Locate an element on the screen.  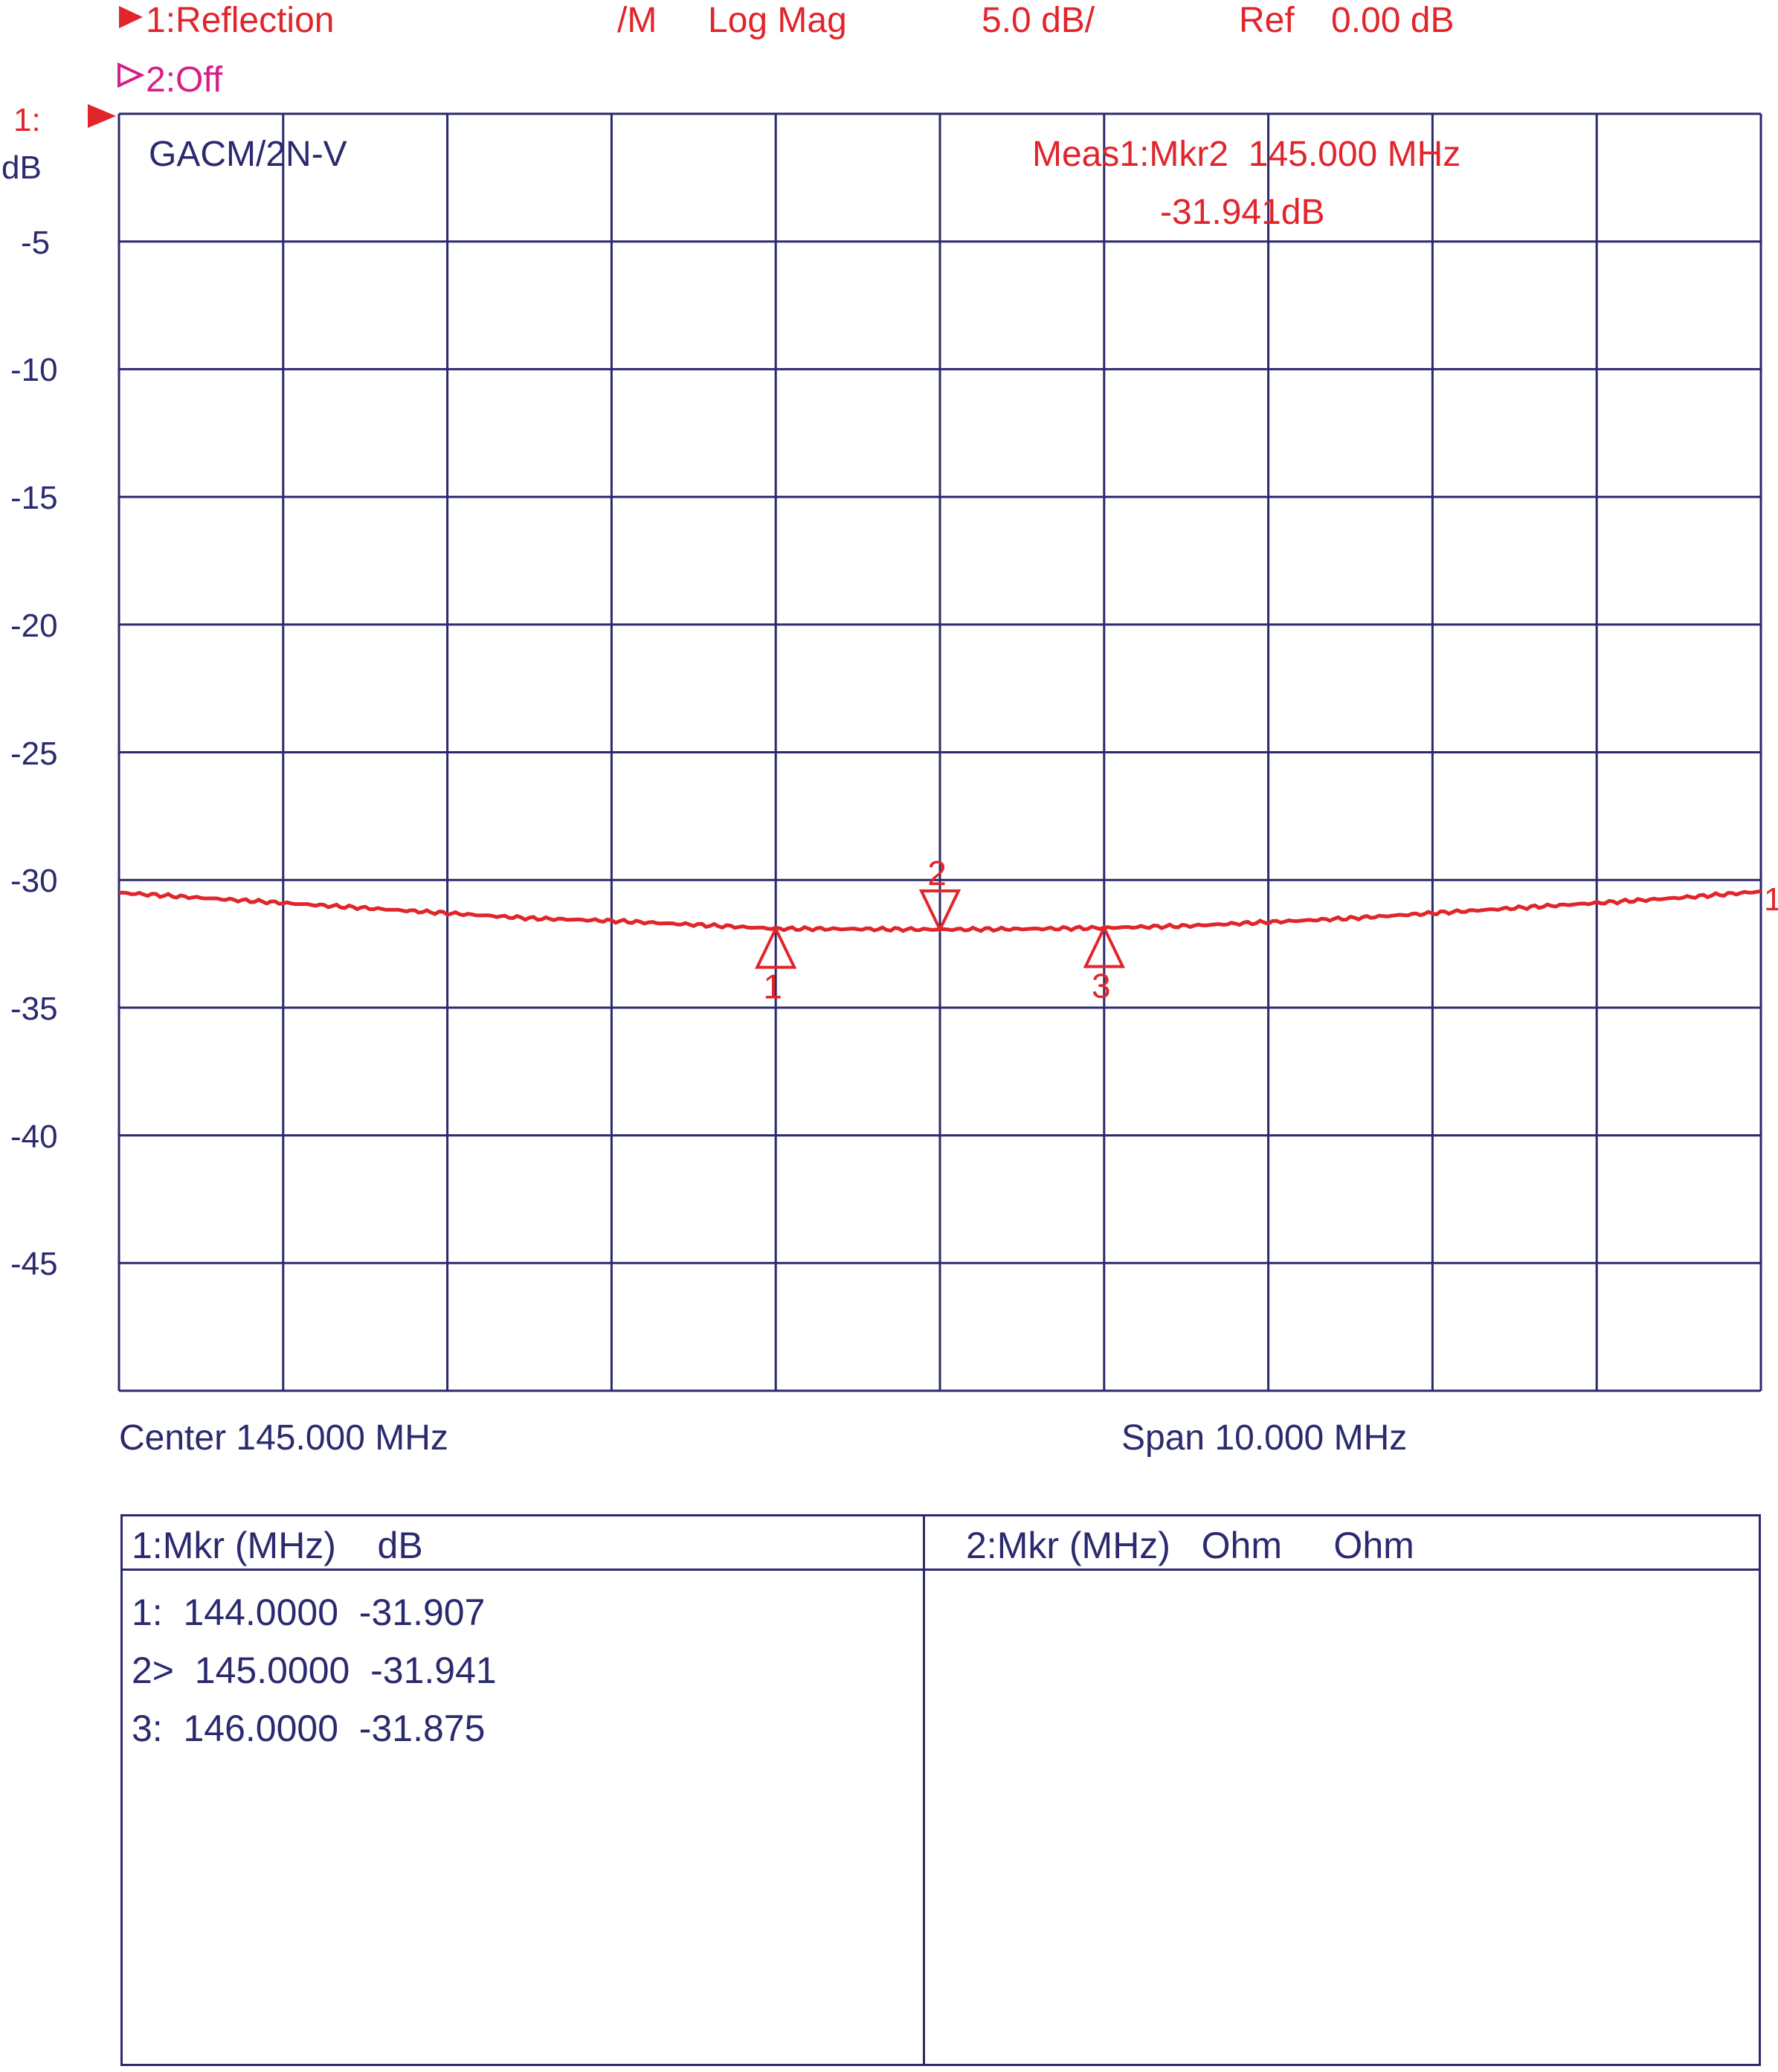
plot-title: GACM/2N-V is located at coordinates (248, 154).